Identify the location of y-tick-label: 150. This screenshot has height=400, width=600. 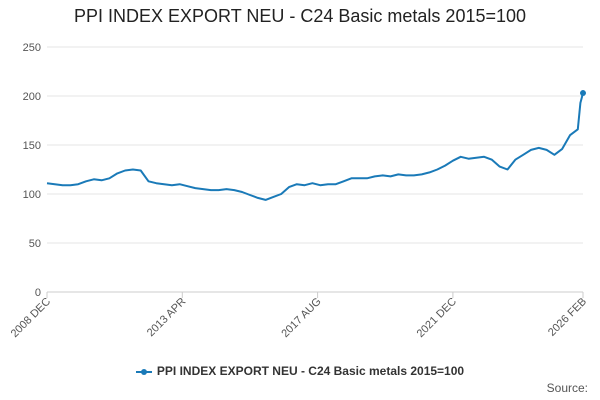
(32, 146).